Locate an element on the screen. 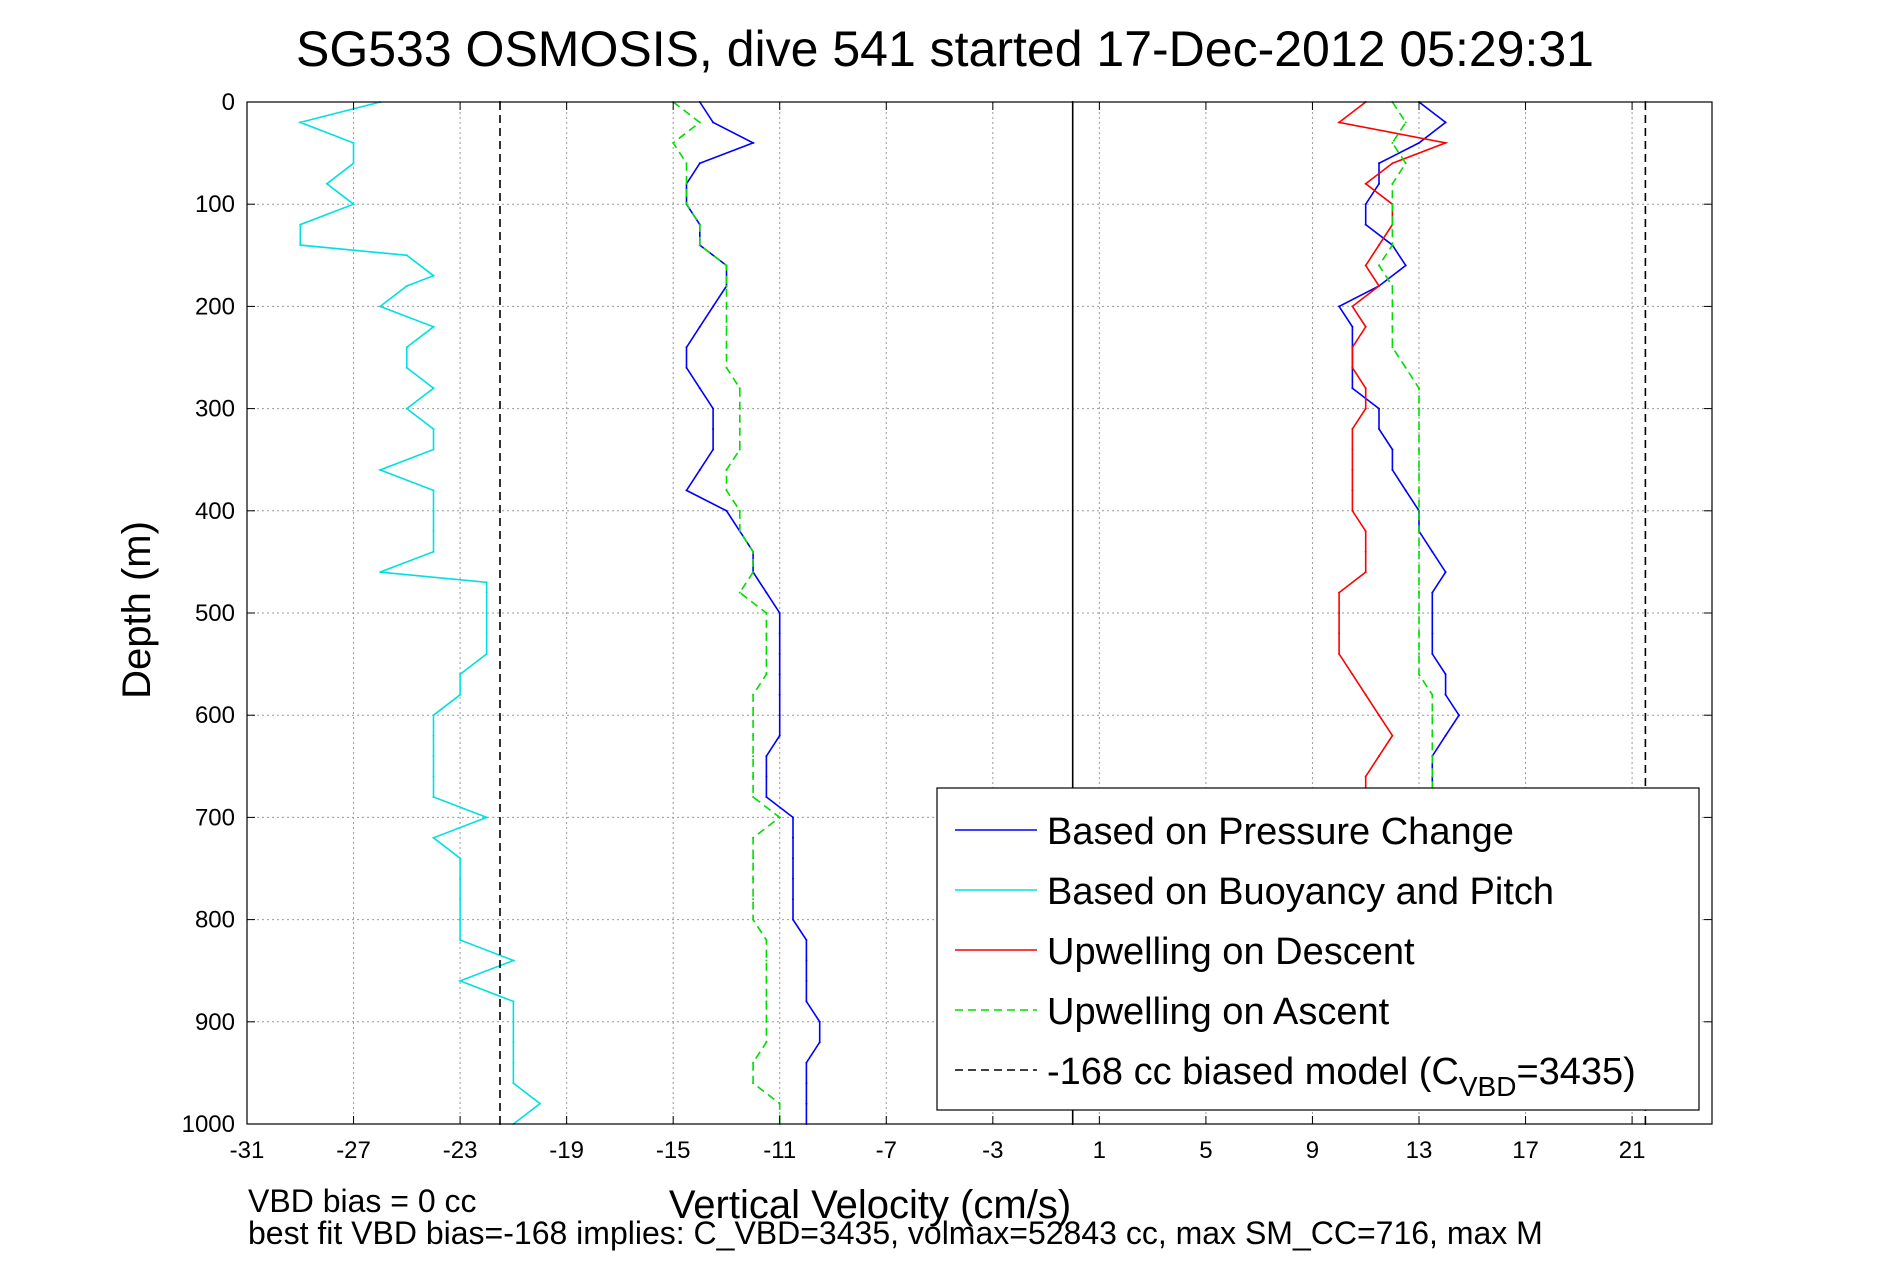 Image resolution: width=1891 pixels, height=1262 pixels. y-tick-label: 100 is located at coordinates (215, 204).